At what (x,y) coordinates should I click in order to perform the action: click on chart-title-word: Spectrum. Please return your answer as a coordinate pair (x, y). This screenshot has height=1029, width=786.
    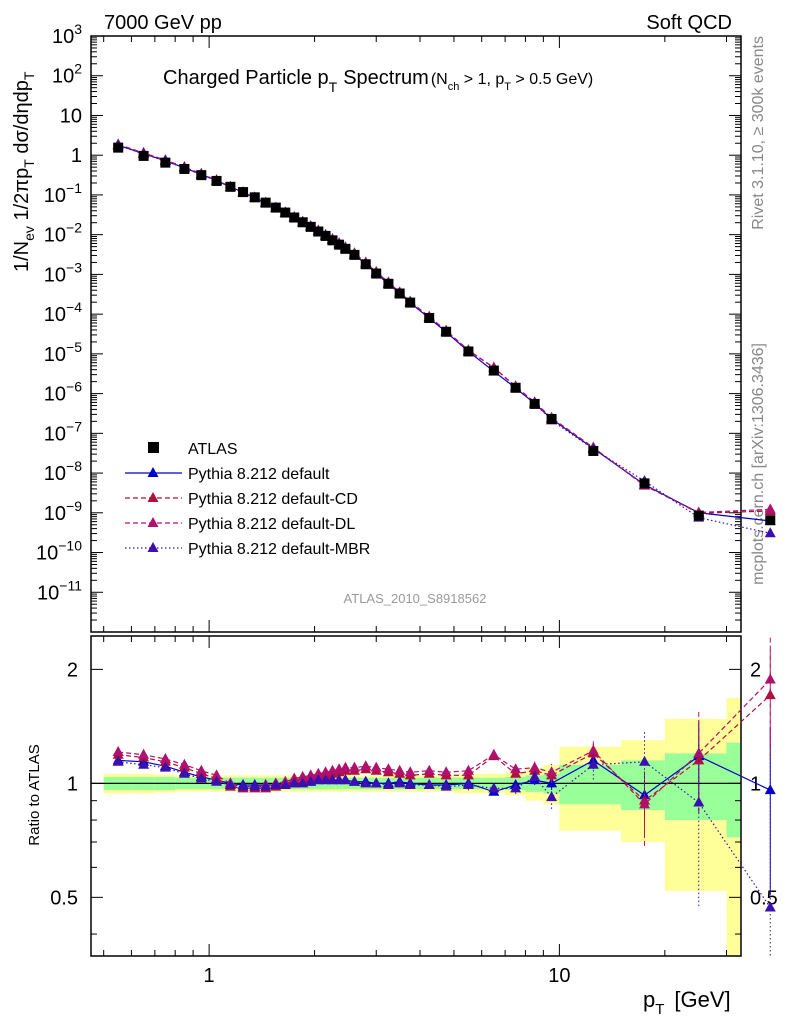
    Looking at the image, I should click on (386, 78).